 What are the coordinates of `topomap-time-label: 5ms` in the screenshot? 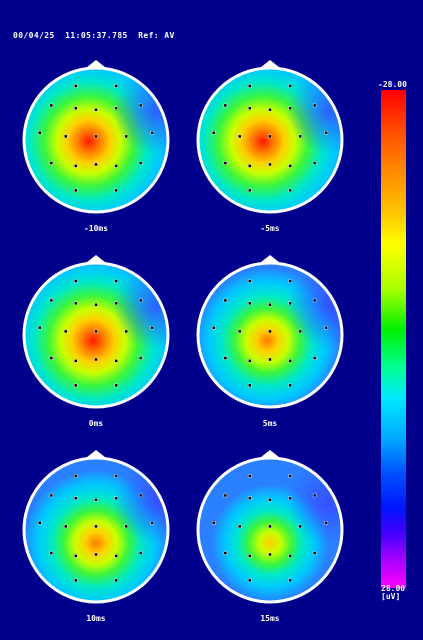 It's located at (270, 423).